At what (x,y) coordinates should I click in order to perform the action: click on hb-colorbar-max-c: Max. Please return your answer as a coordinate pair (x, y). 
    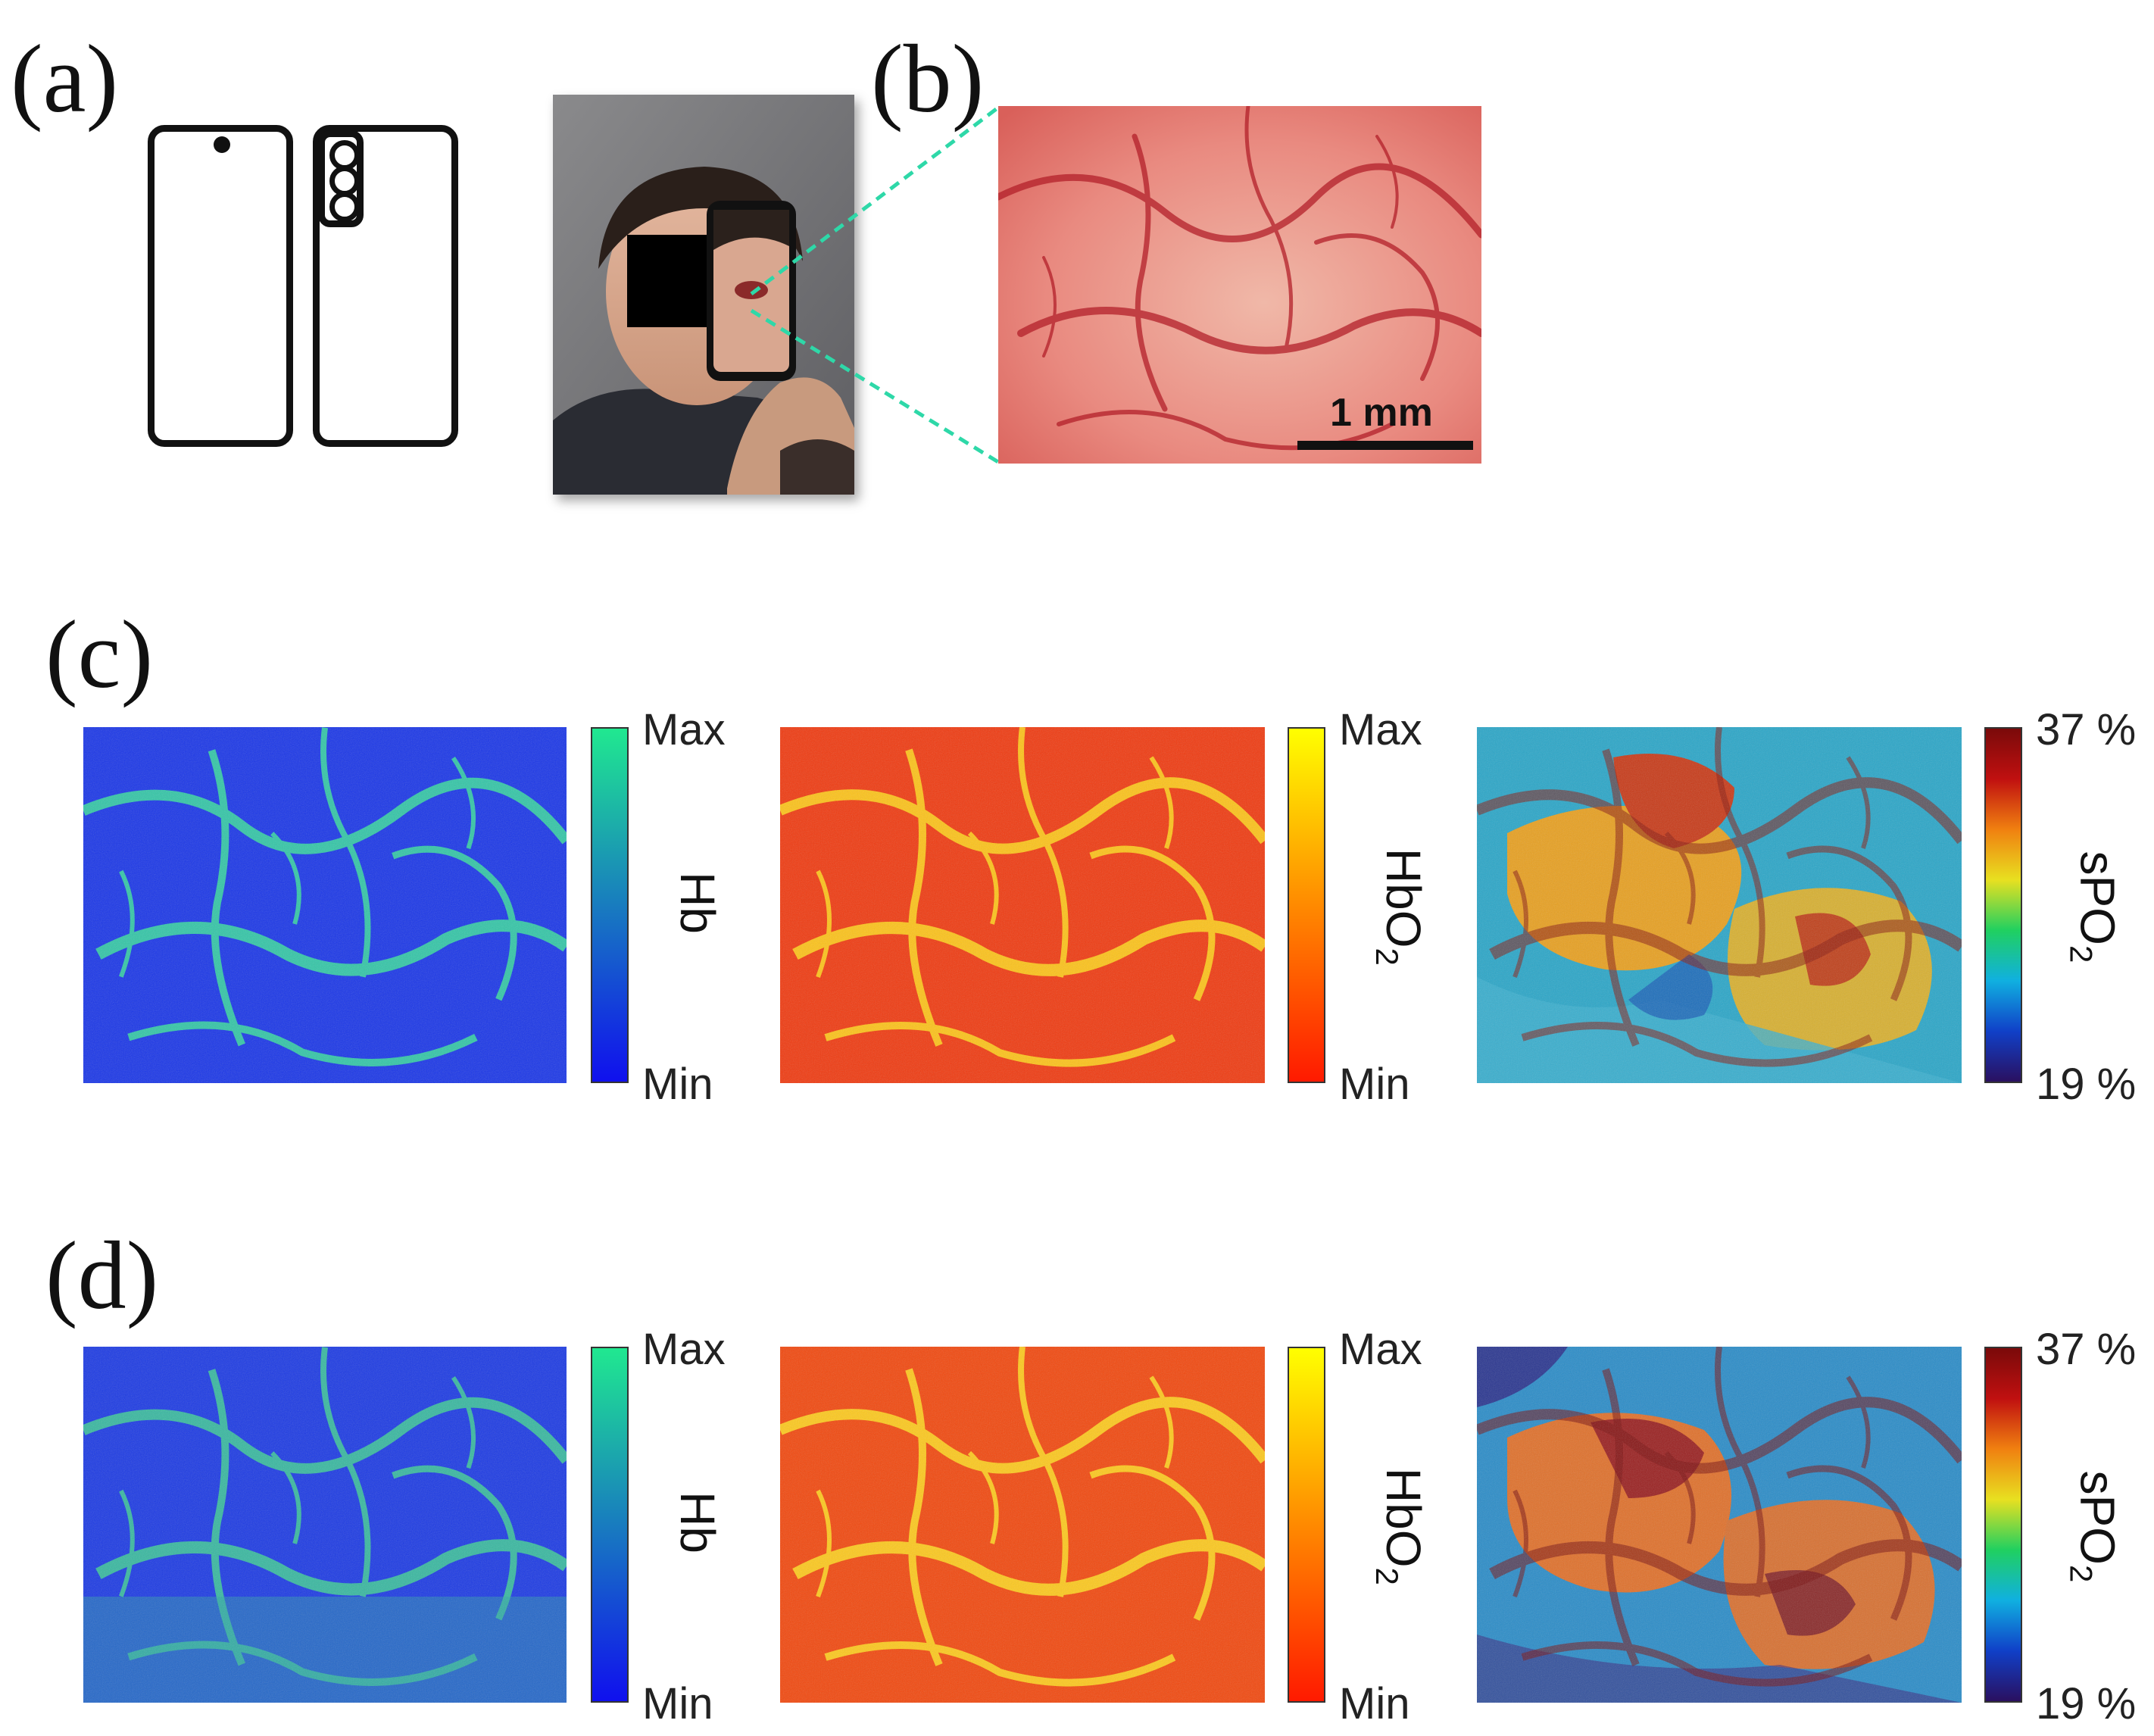
    Looking at the image, I should click on (684, 729).